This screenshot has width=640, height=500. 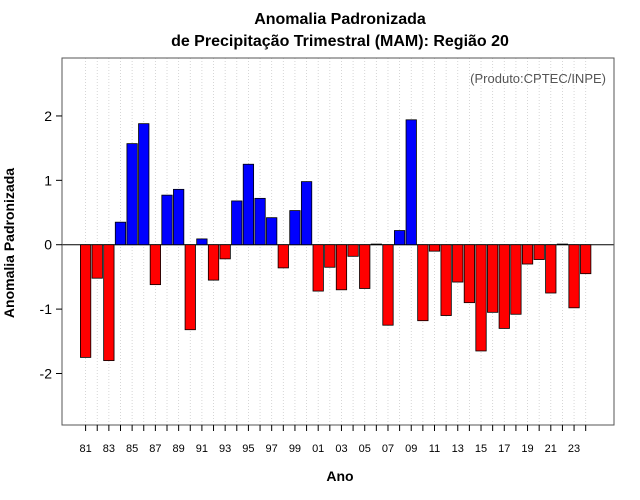 What do you see at coordinates (423, 283) in the screenshot?
I see `bar-2010` at bounding box center [423, 283].